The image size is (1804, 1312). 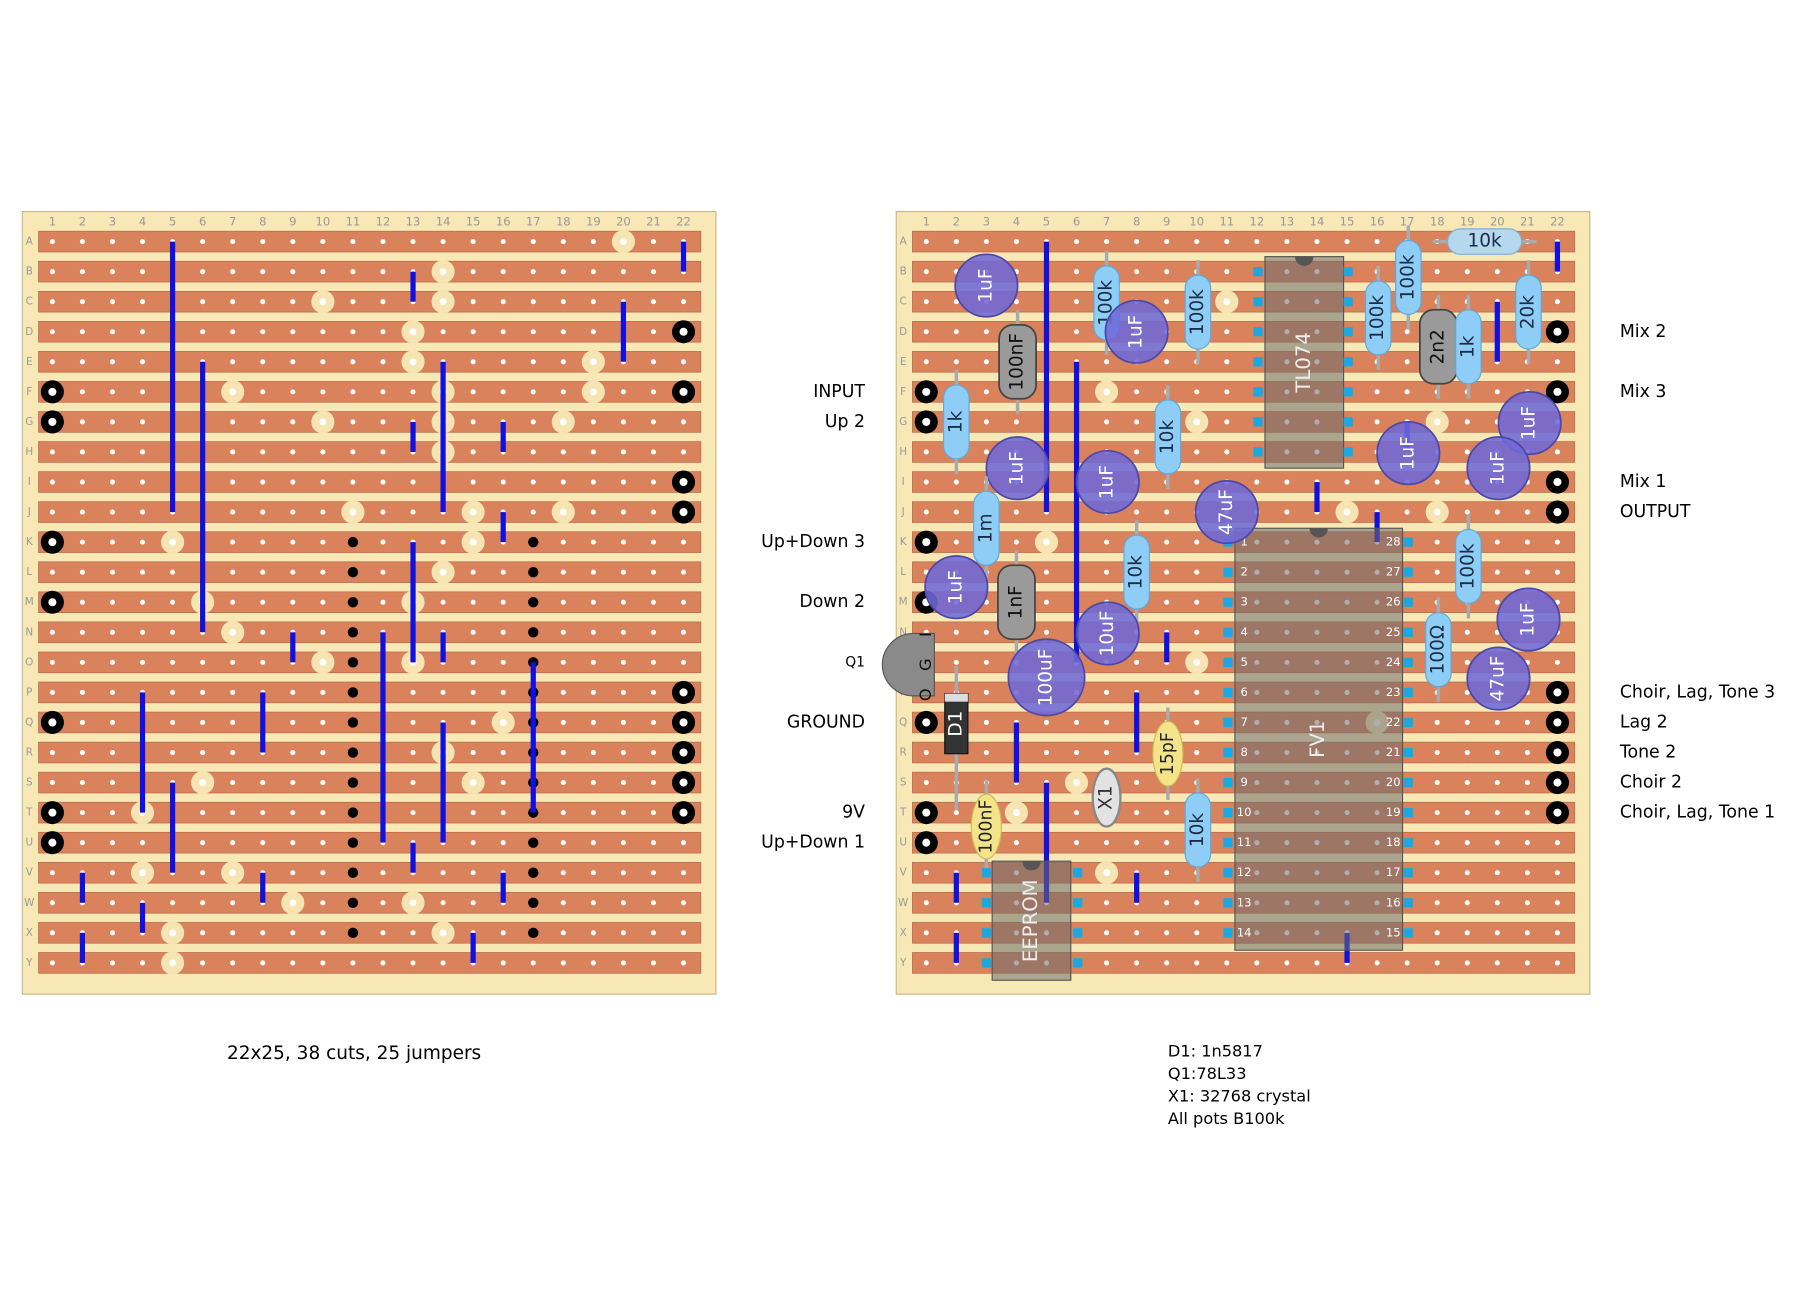 What do you see at coordinates (1017, 362) in the screenshot?
I see `component-label: 100nF` at bounding box center [1017, 362].